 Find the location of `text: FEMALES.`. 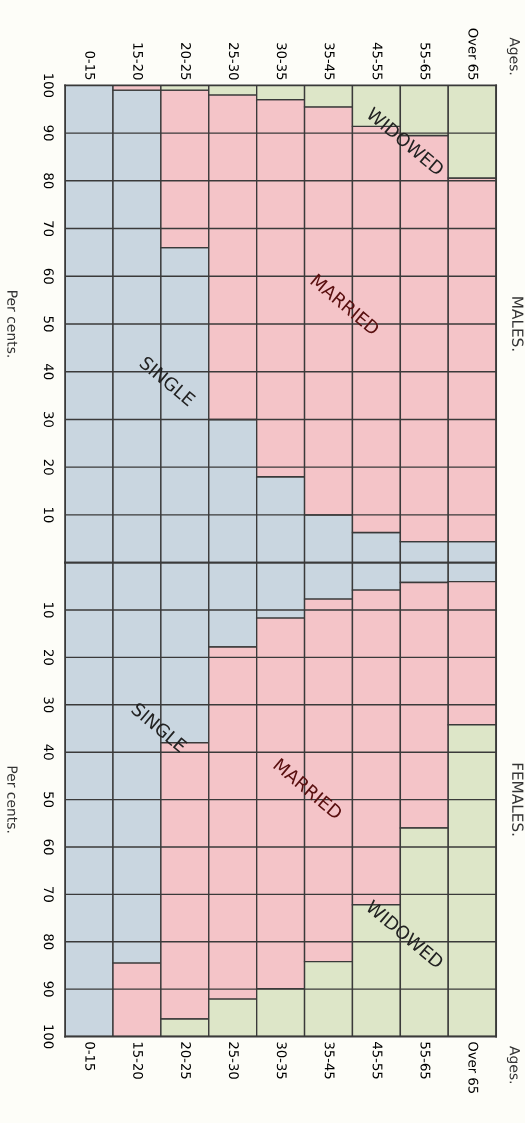

text: FEMALES. is located at coordinates (518, 799).